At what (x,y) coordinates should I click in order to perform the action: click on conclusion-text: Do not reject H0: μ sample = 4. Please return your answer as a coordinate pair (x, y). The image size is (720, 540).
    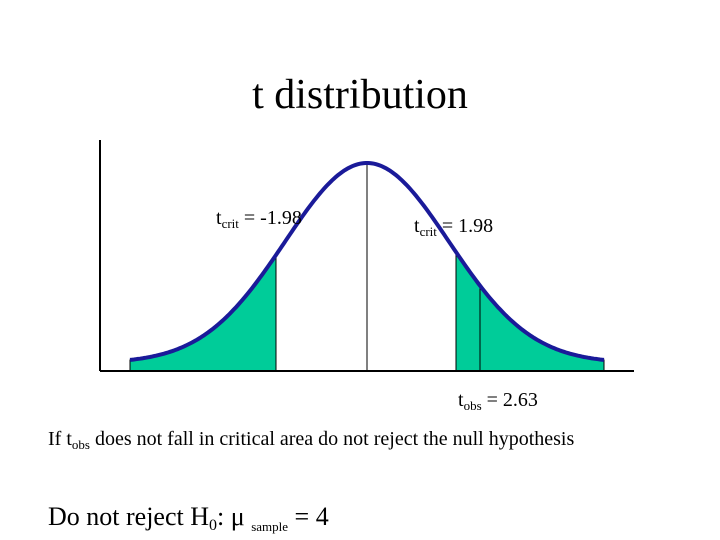
    Looking at the image, I should click on (188, 518).